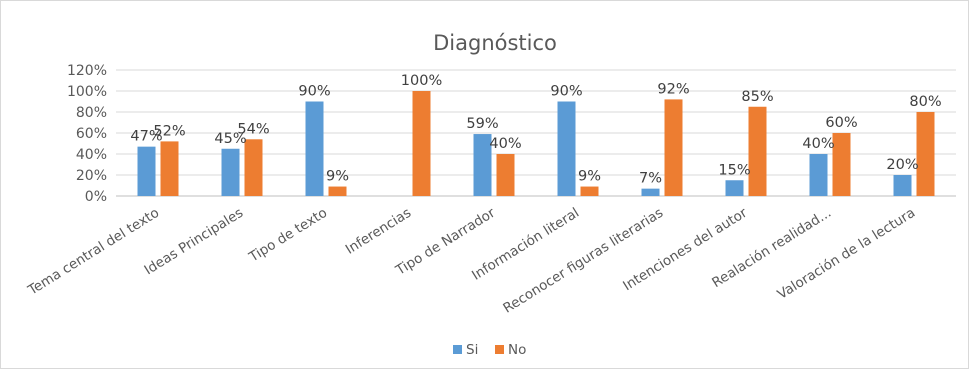  Describe the element at coordinates (91, 176) in the screenshot. I see `y-tick-label: 20%` at that location.